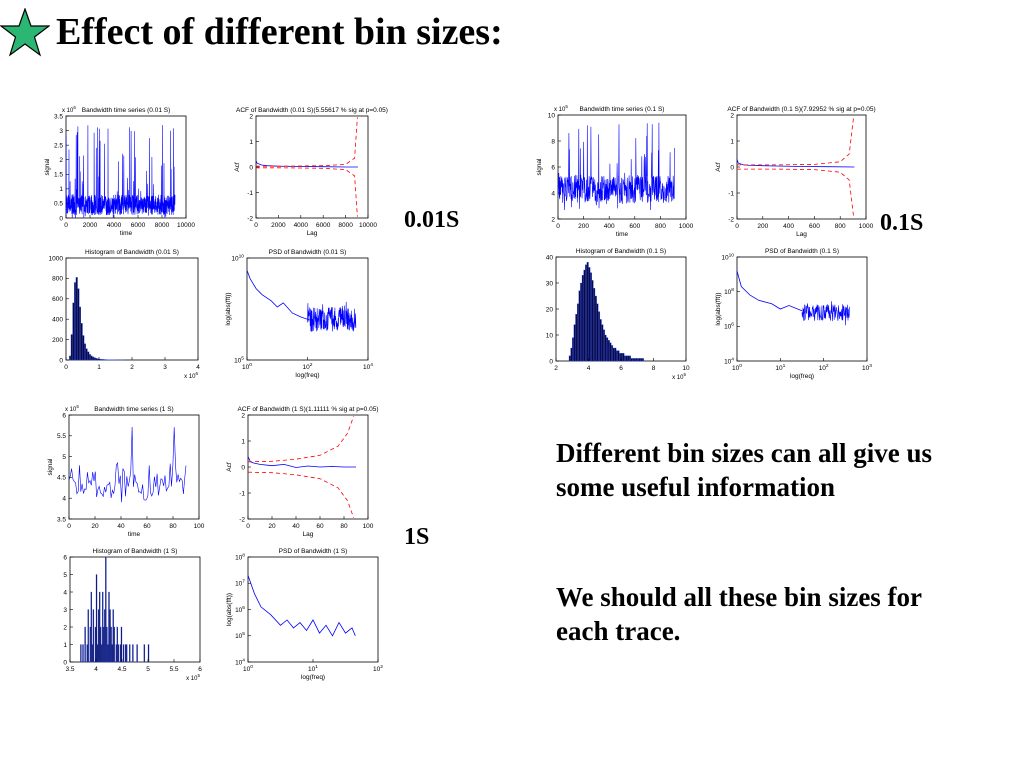 The height and width of the screenshot is (768, 1024). Describe the element at coordinates (634, 226) in the screenshot. I see `x-tick-label: 600` at that location.